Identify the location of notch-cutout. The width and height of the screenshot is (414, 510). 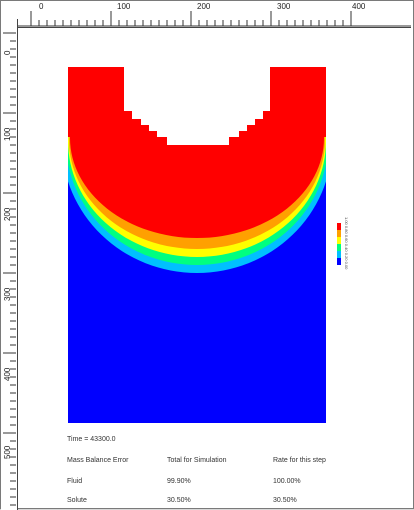
(197, 106).